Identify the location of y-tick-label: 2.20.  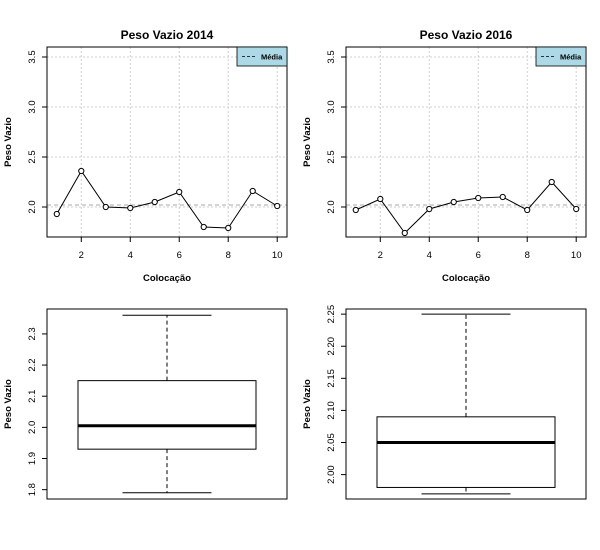
(331, 346).